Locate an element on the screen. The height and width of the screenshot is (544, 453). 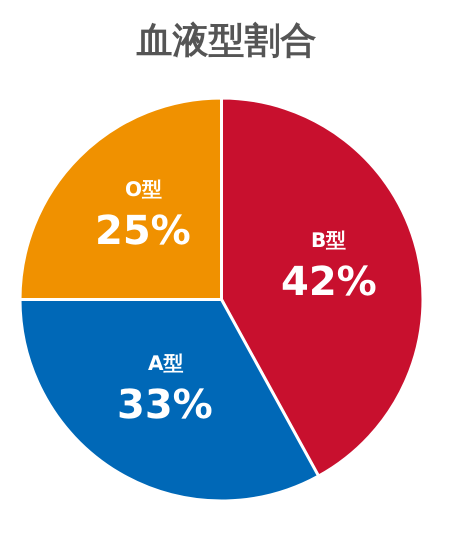
slice-label: B型 is located at coordinates (328, 240).